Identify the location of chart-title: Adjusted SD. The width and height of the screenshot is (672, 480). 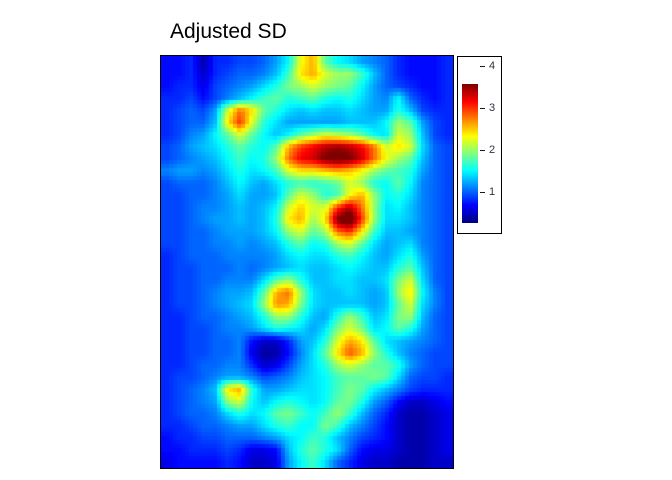
(228, 31).